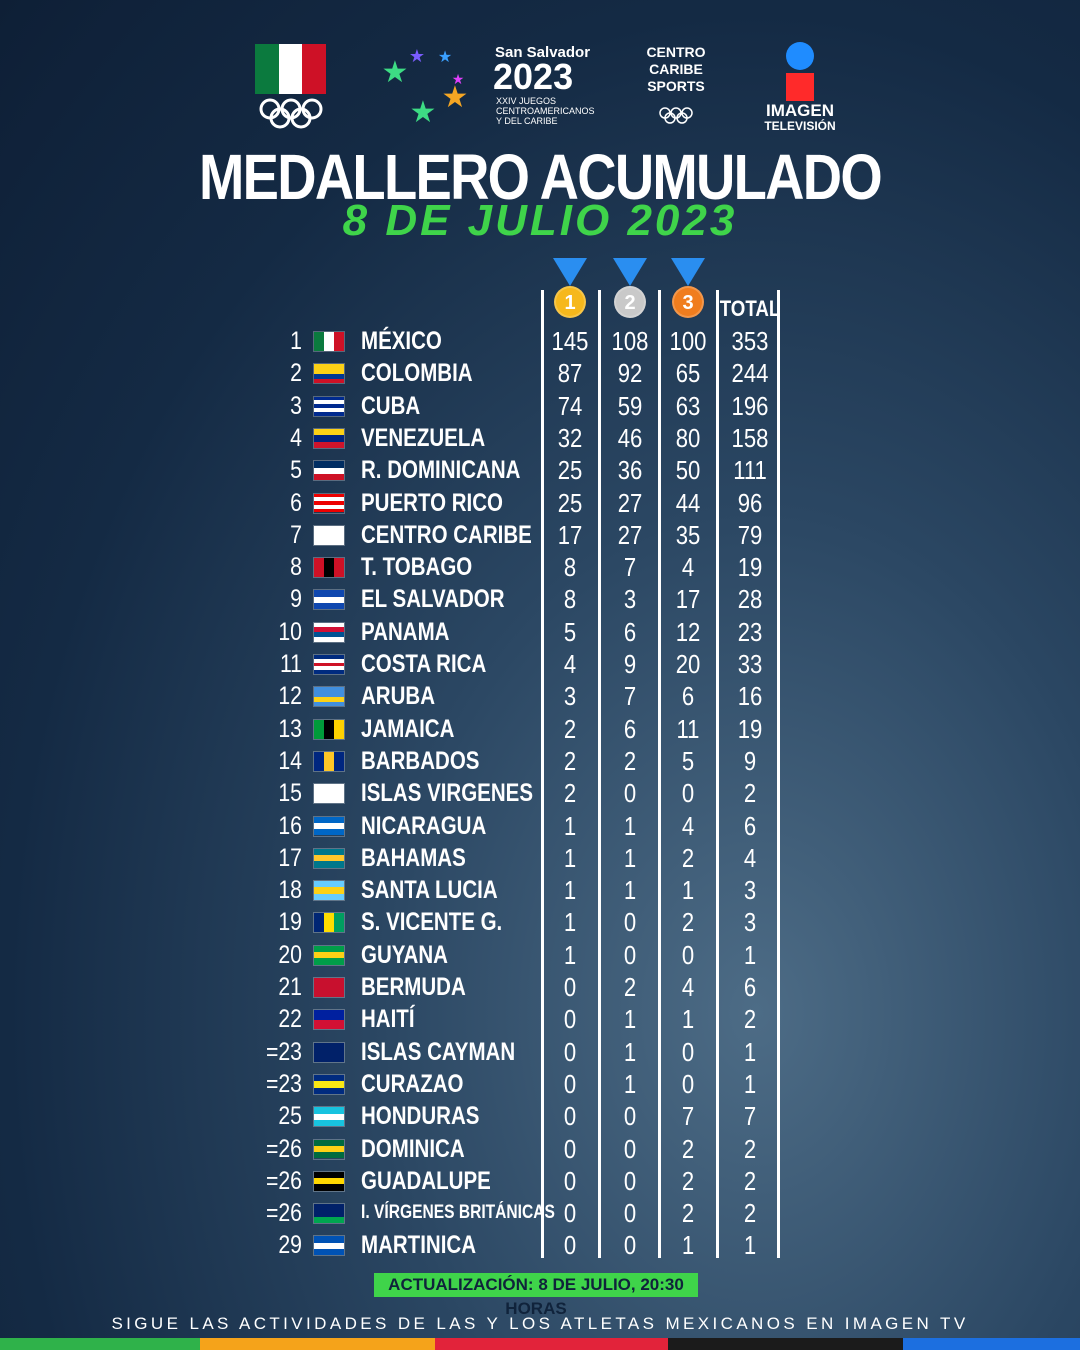 This screenshot has width=1080, height=1350. I want to click on country: ARUBA, so click(398, 696).